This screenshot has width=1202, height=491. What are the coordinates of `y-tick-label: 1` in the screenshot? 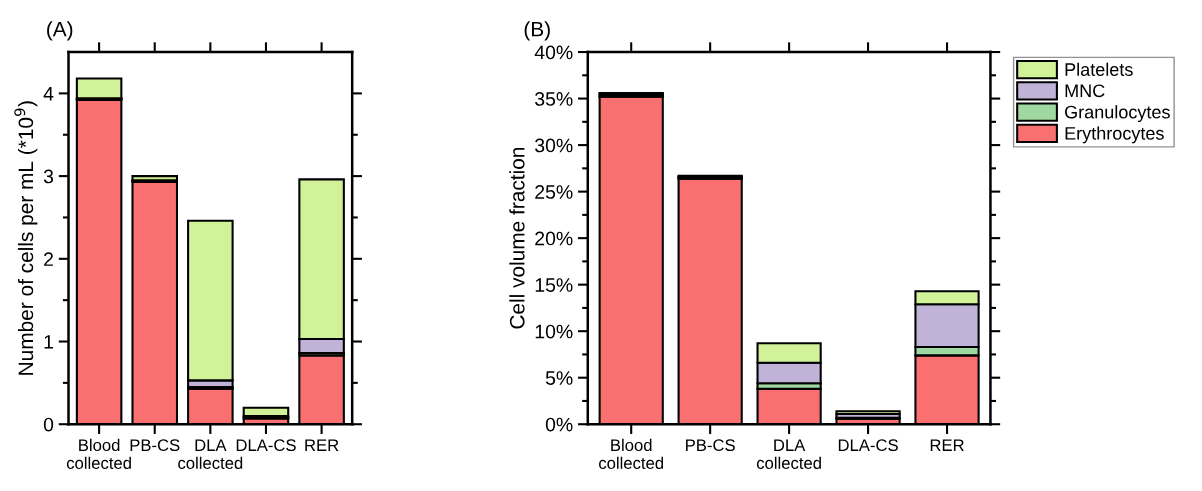 It's located at (48, 342).